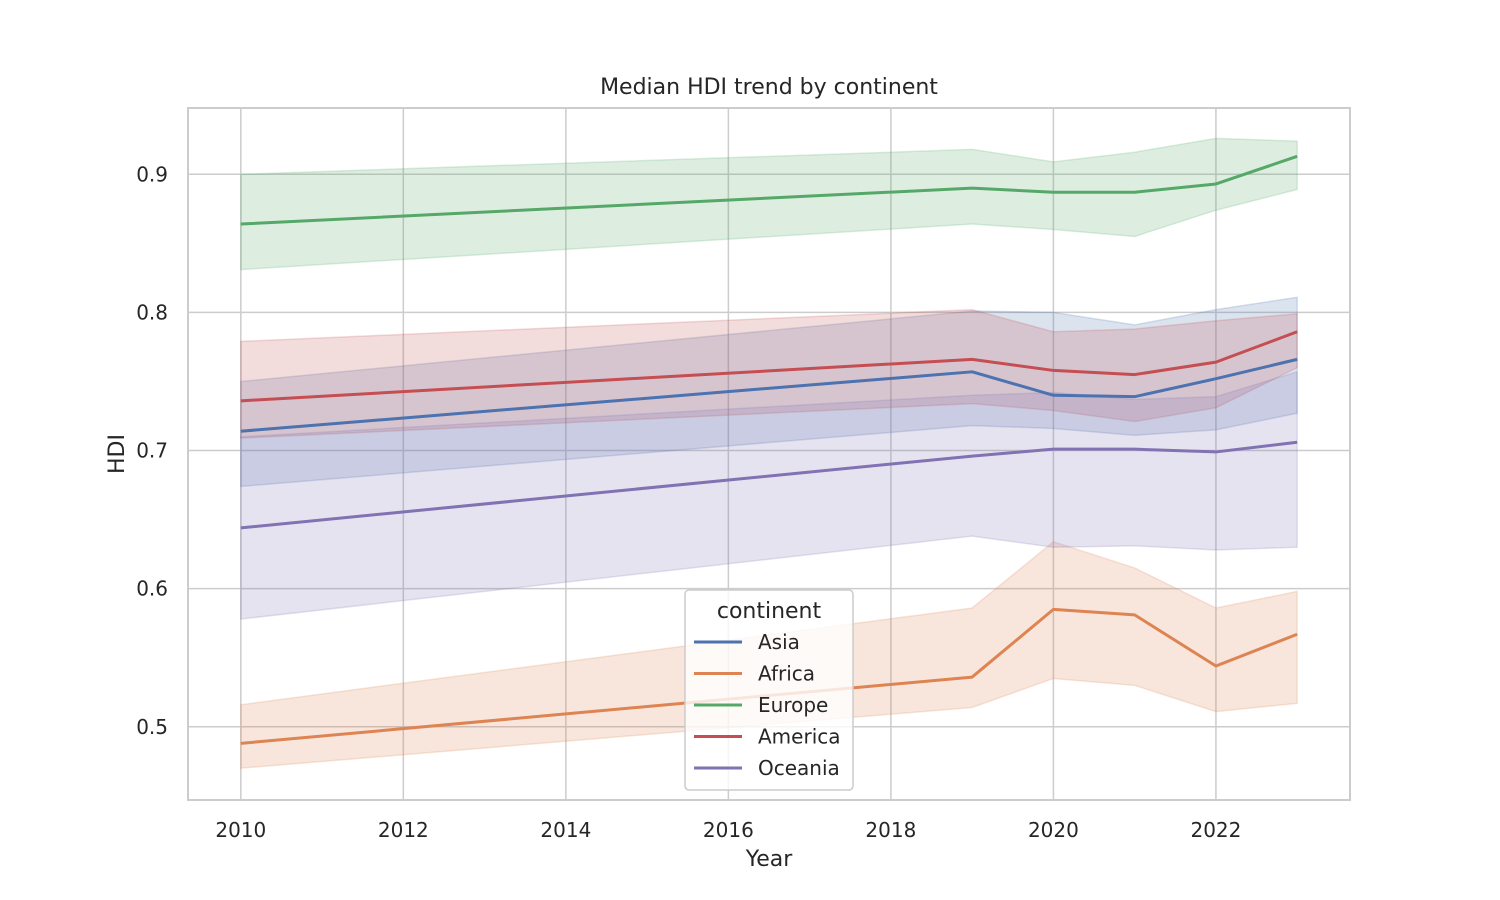 Image resolution: width=1500 pixels, height=900 pixels. Describe the element at coordinates (779, 642) in the screenshot. I see `legend-label-asia: Asia` at that location.